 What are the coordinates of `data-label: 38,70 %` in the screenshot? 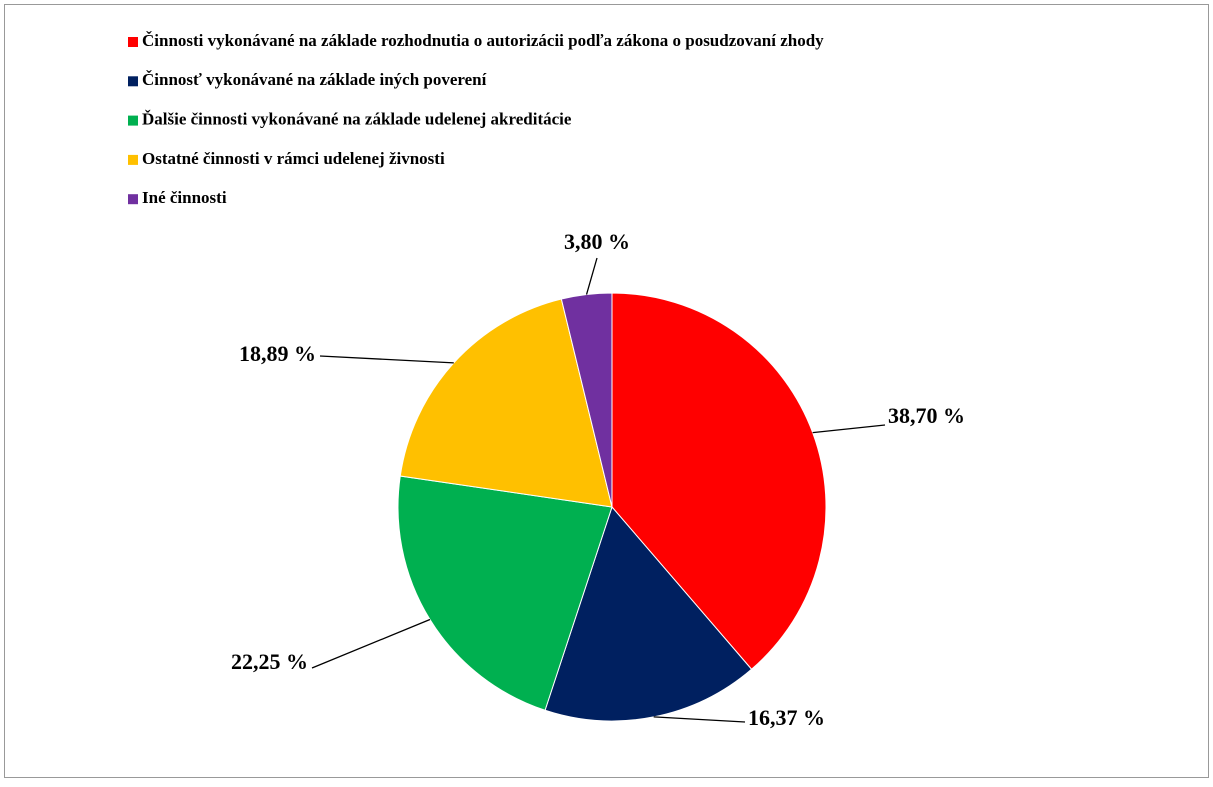 It's located at (926, 415).